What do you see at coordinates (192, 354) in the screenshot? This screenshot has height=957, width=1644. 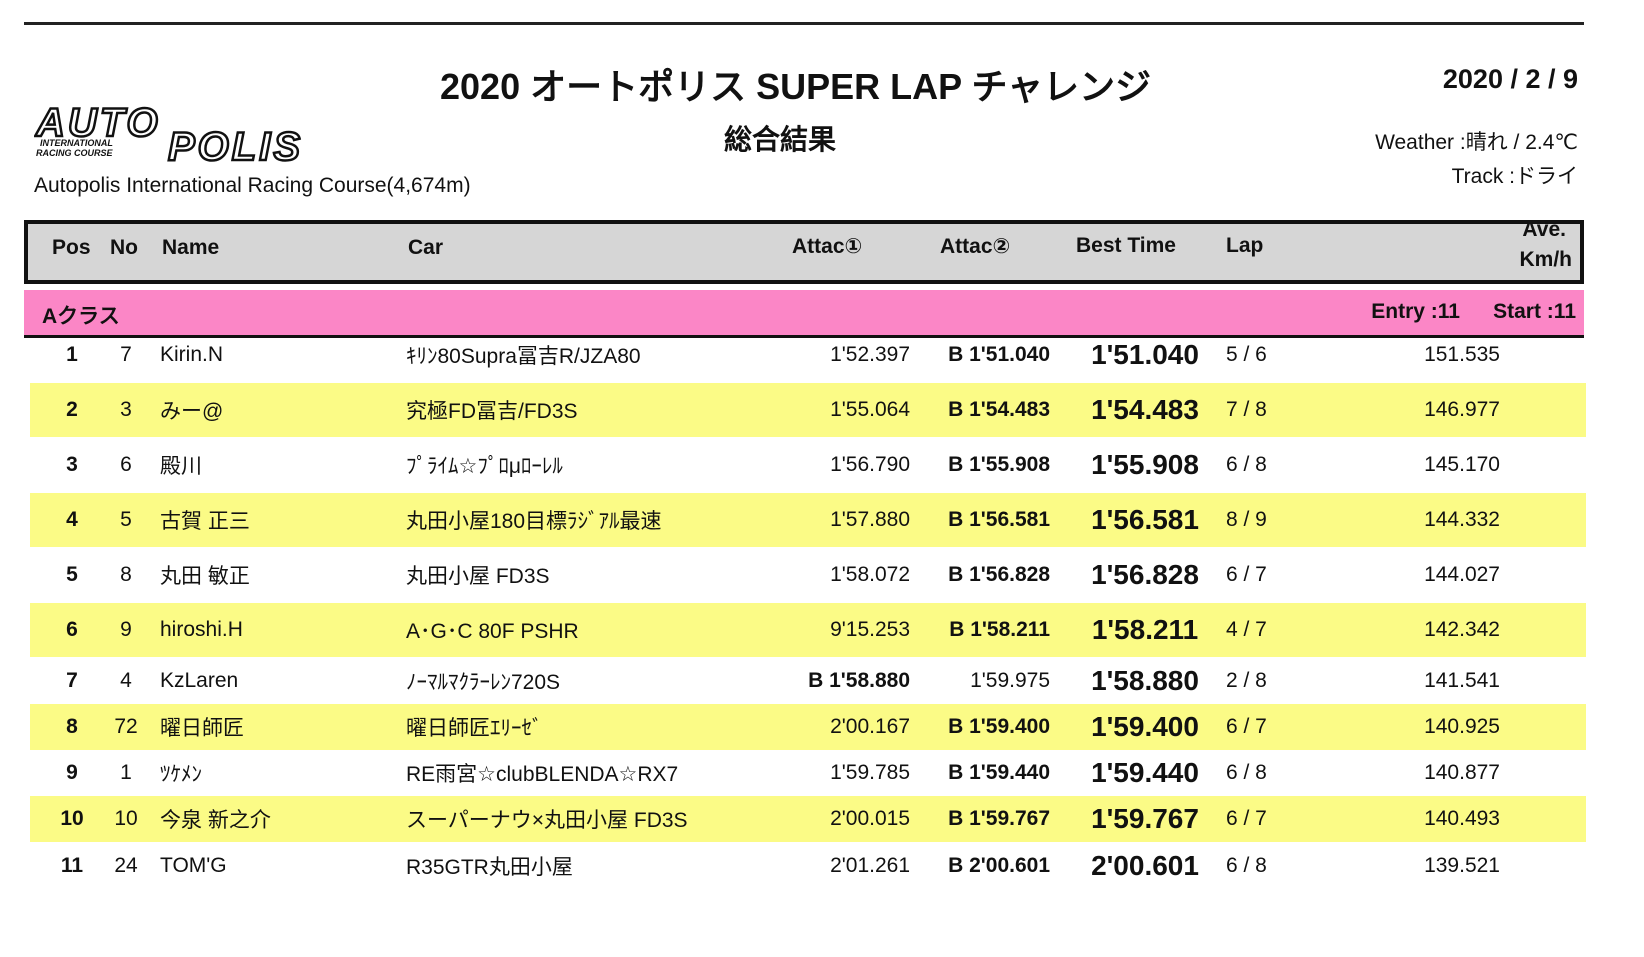 I see `cell-name: Kirin.N` at bounding box center [192, 354].